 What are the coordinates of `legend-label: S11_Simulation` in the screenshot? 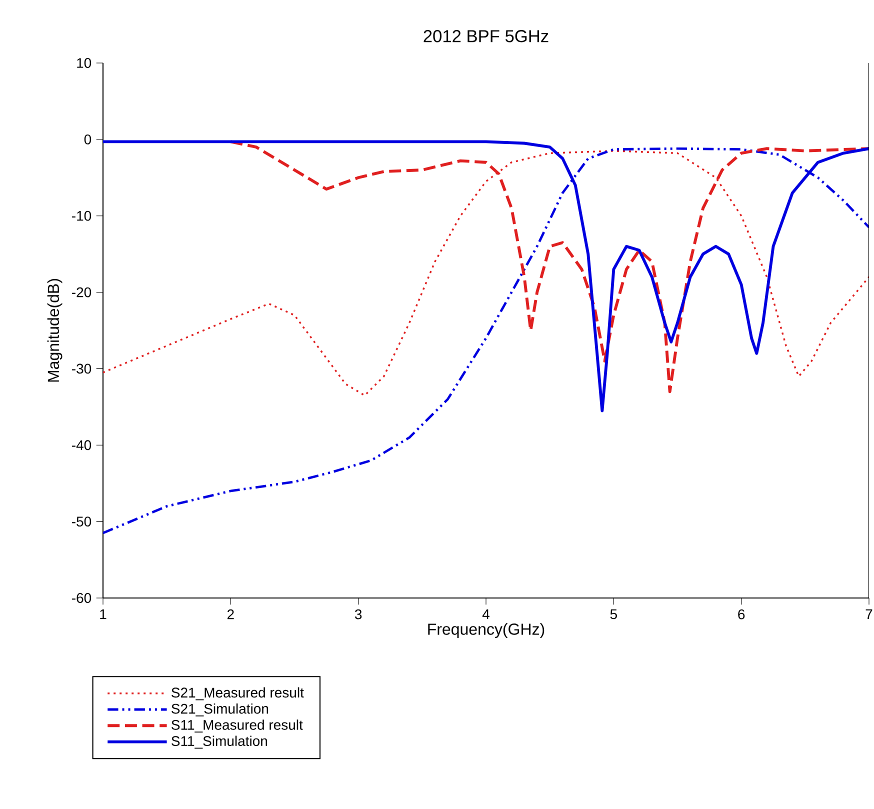 It's located at (220, 742).